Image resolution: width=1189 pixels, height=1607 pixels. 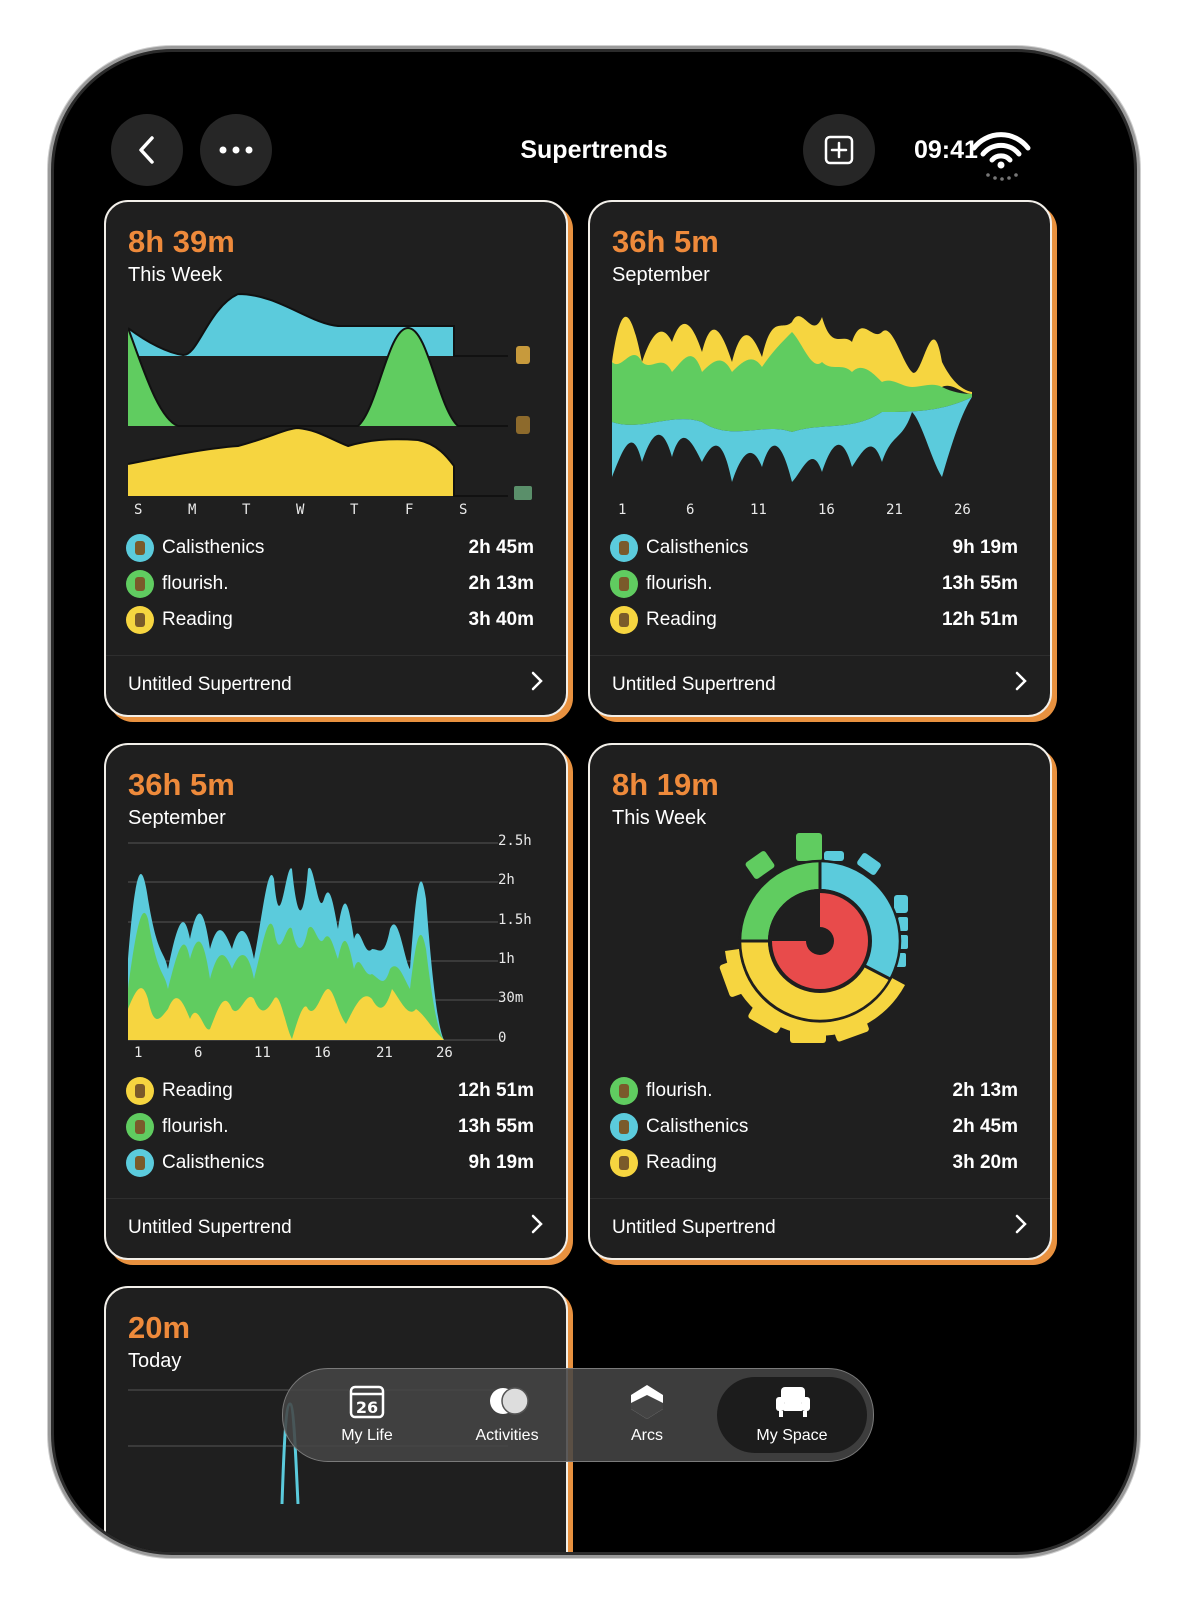 What do you see at coordinates (318, 376) in the screenshot?
I see `series-flourish-line` at bounding box center [318, 376].